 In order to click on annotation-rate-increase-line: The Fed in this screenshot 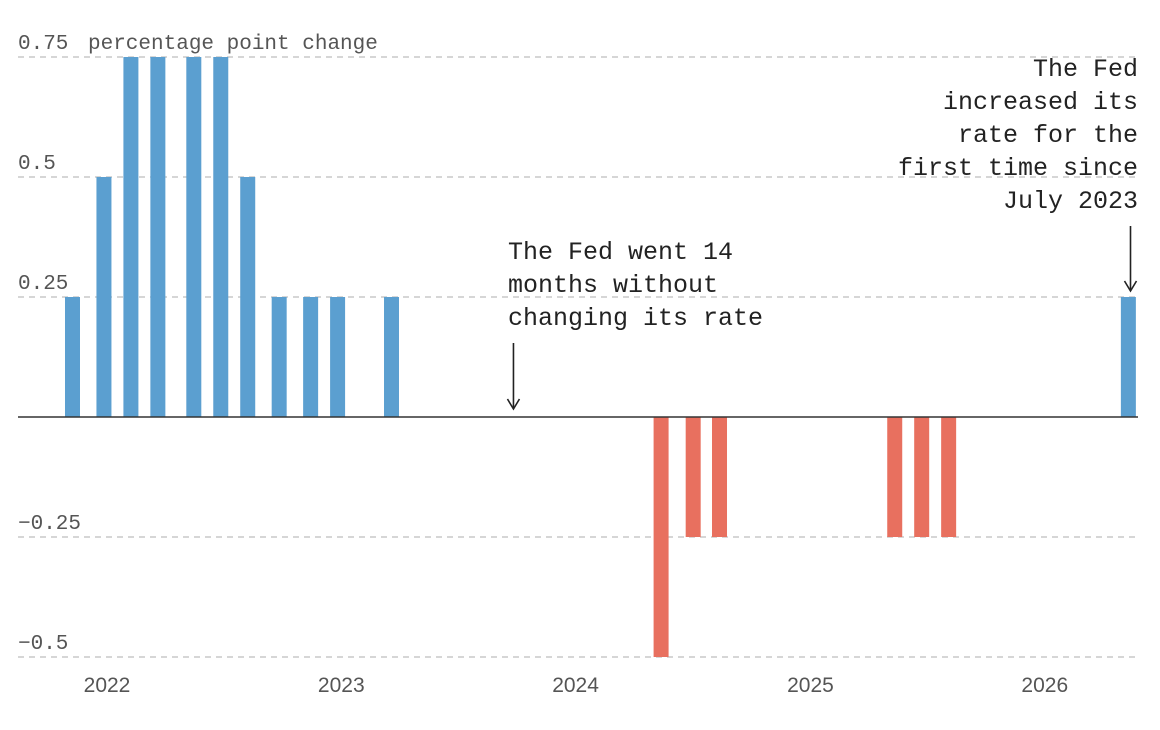, I will do `click(1085, 69)`.